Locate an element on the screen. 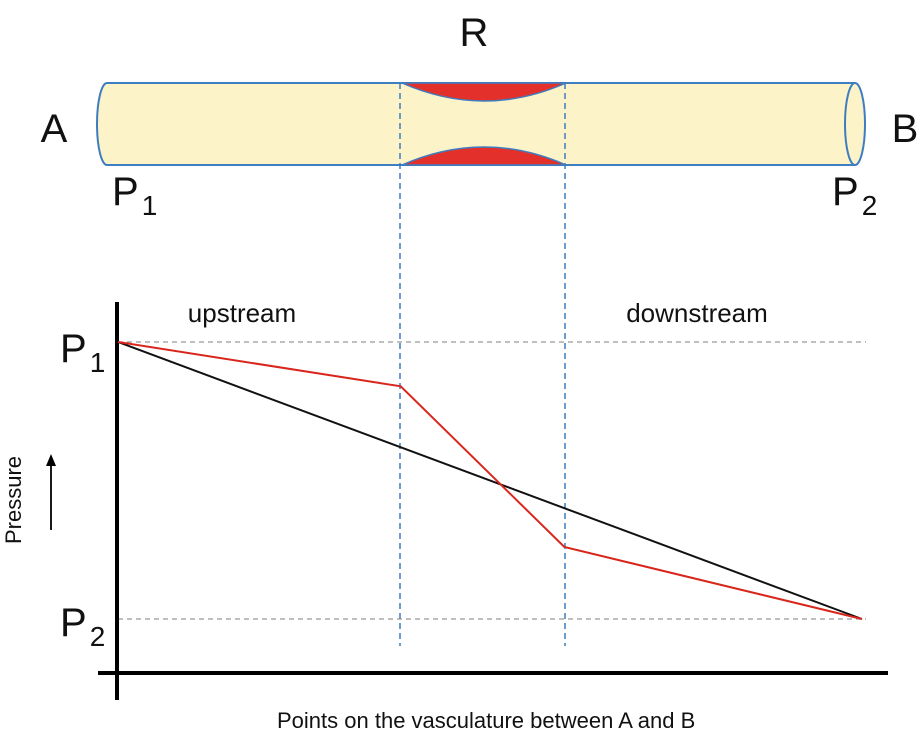  y-tick-p1-base: P is located at coordinates (73, 349).